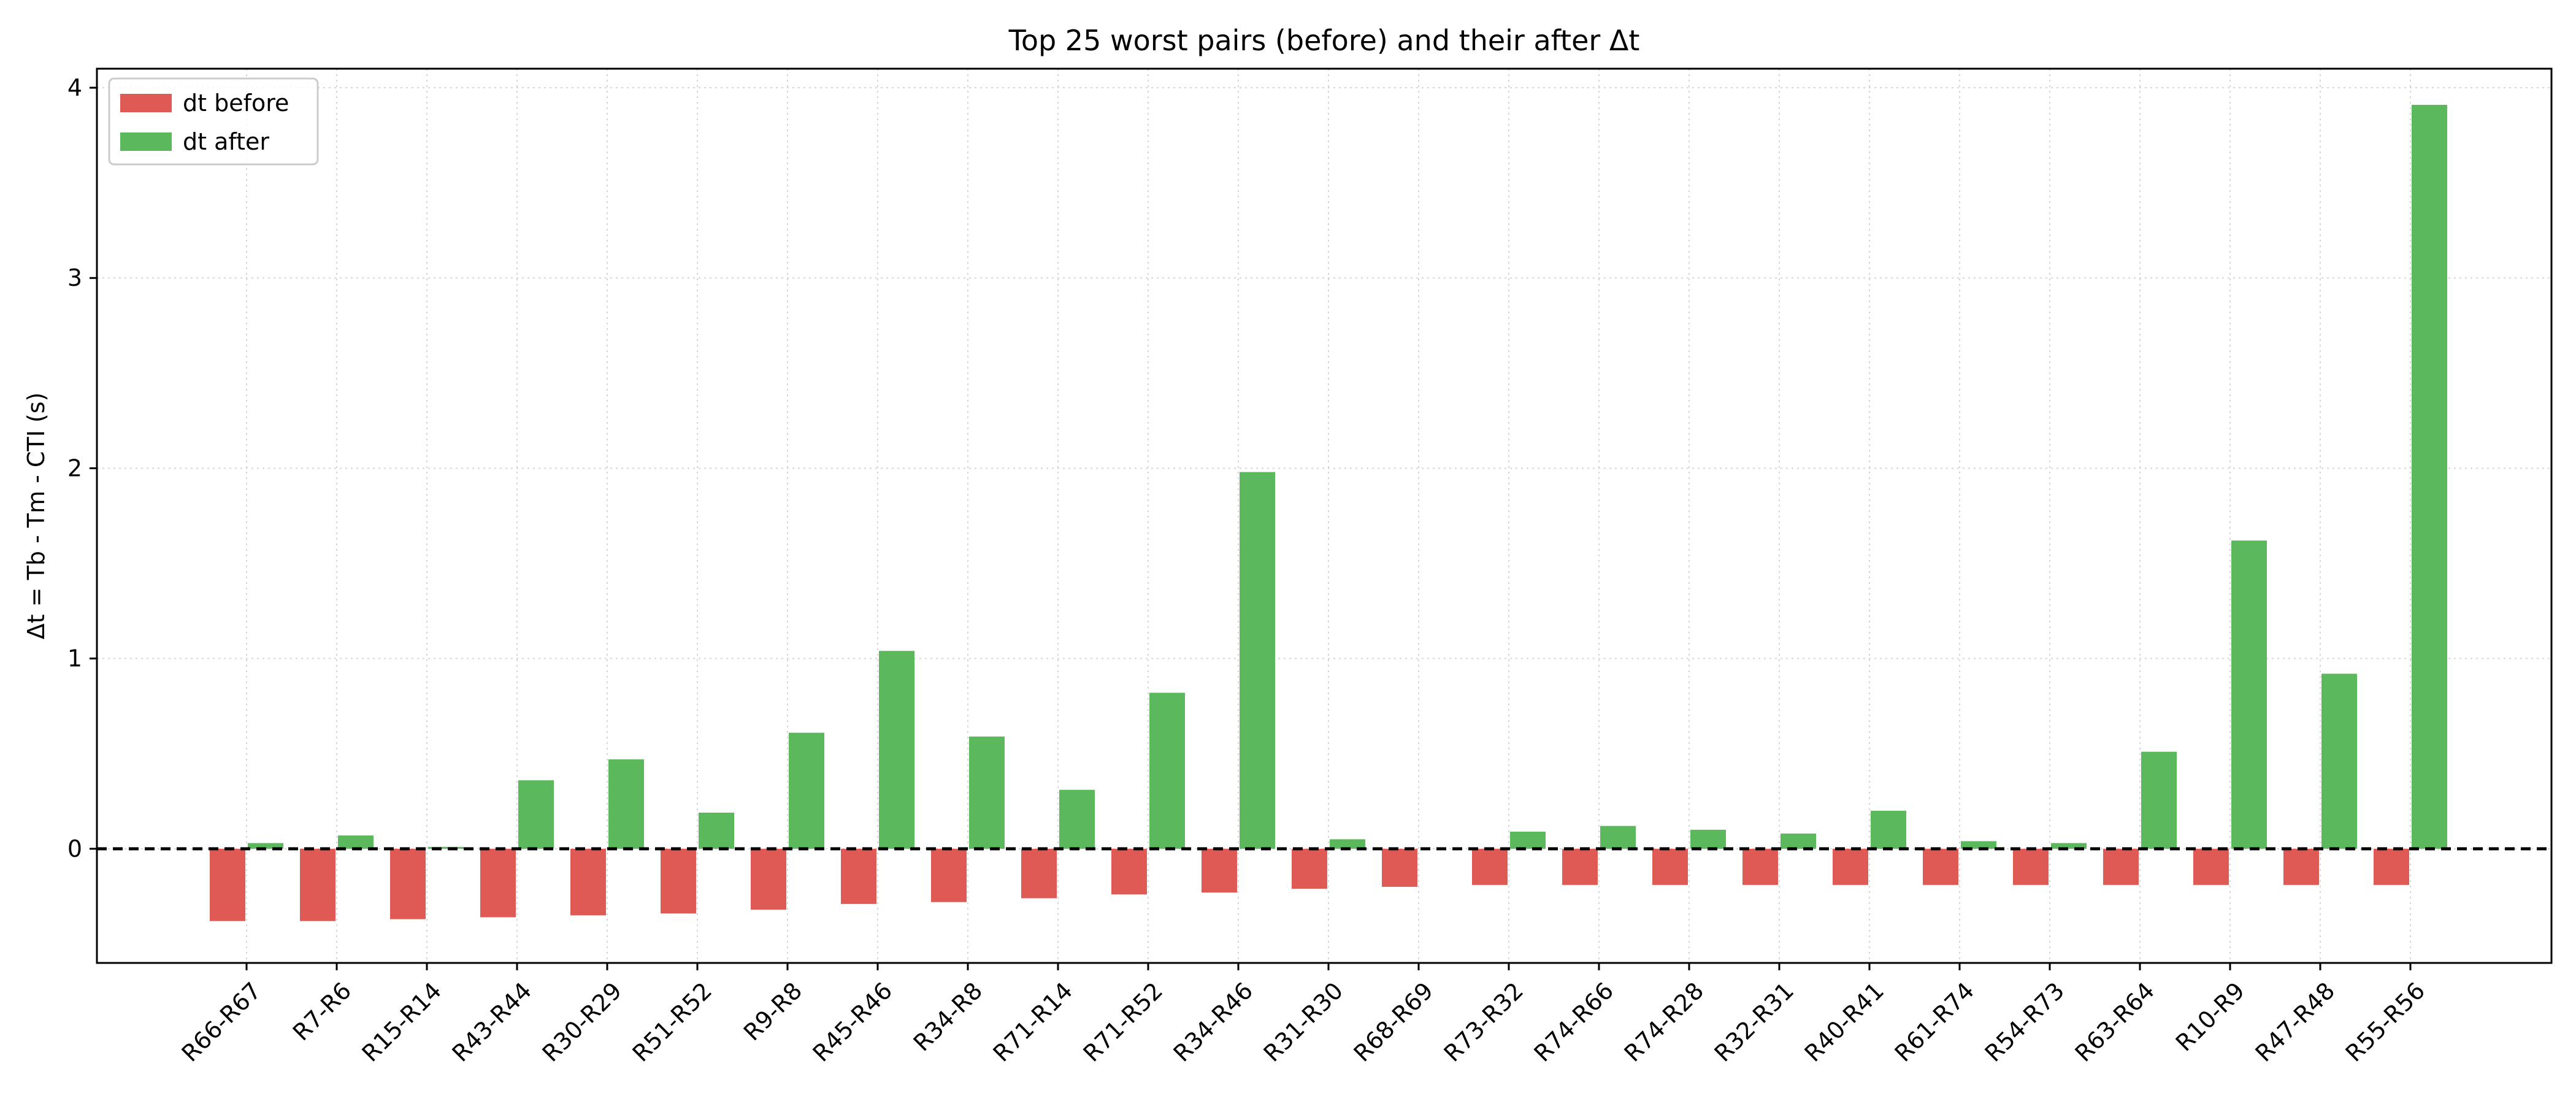  What do you see at coordinates (74, 277) in the screenshot?
I see `y-tick-label: 3` at bounding box center [74, 277].